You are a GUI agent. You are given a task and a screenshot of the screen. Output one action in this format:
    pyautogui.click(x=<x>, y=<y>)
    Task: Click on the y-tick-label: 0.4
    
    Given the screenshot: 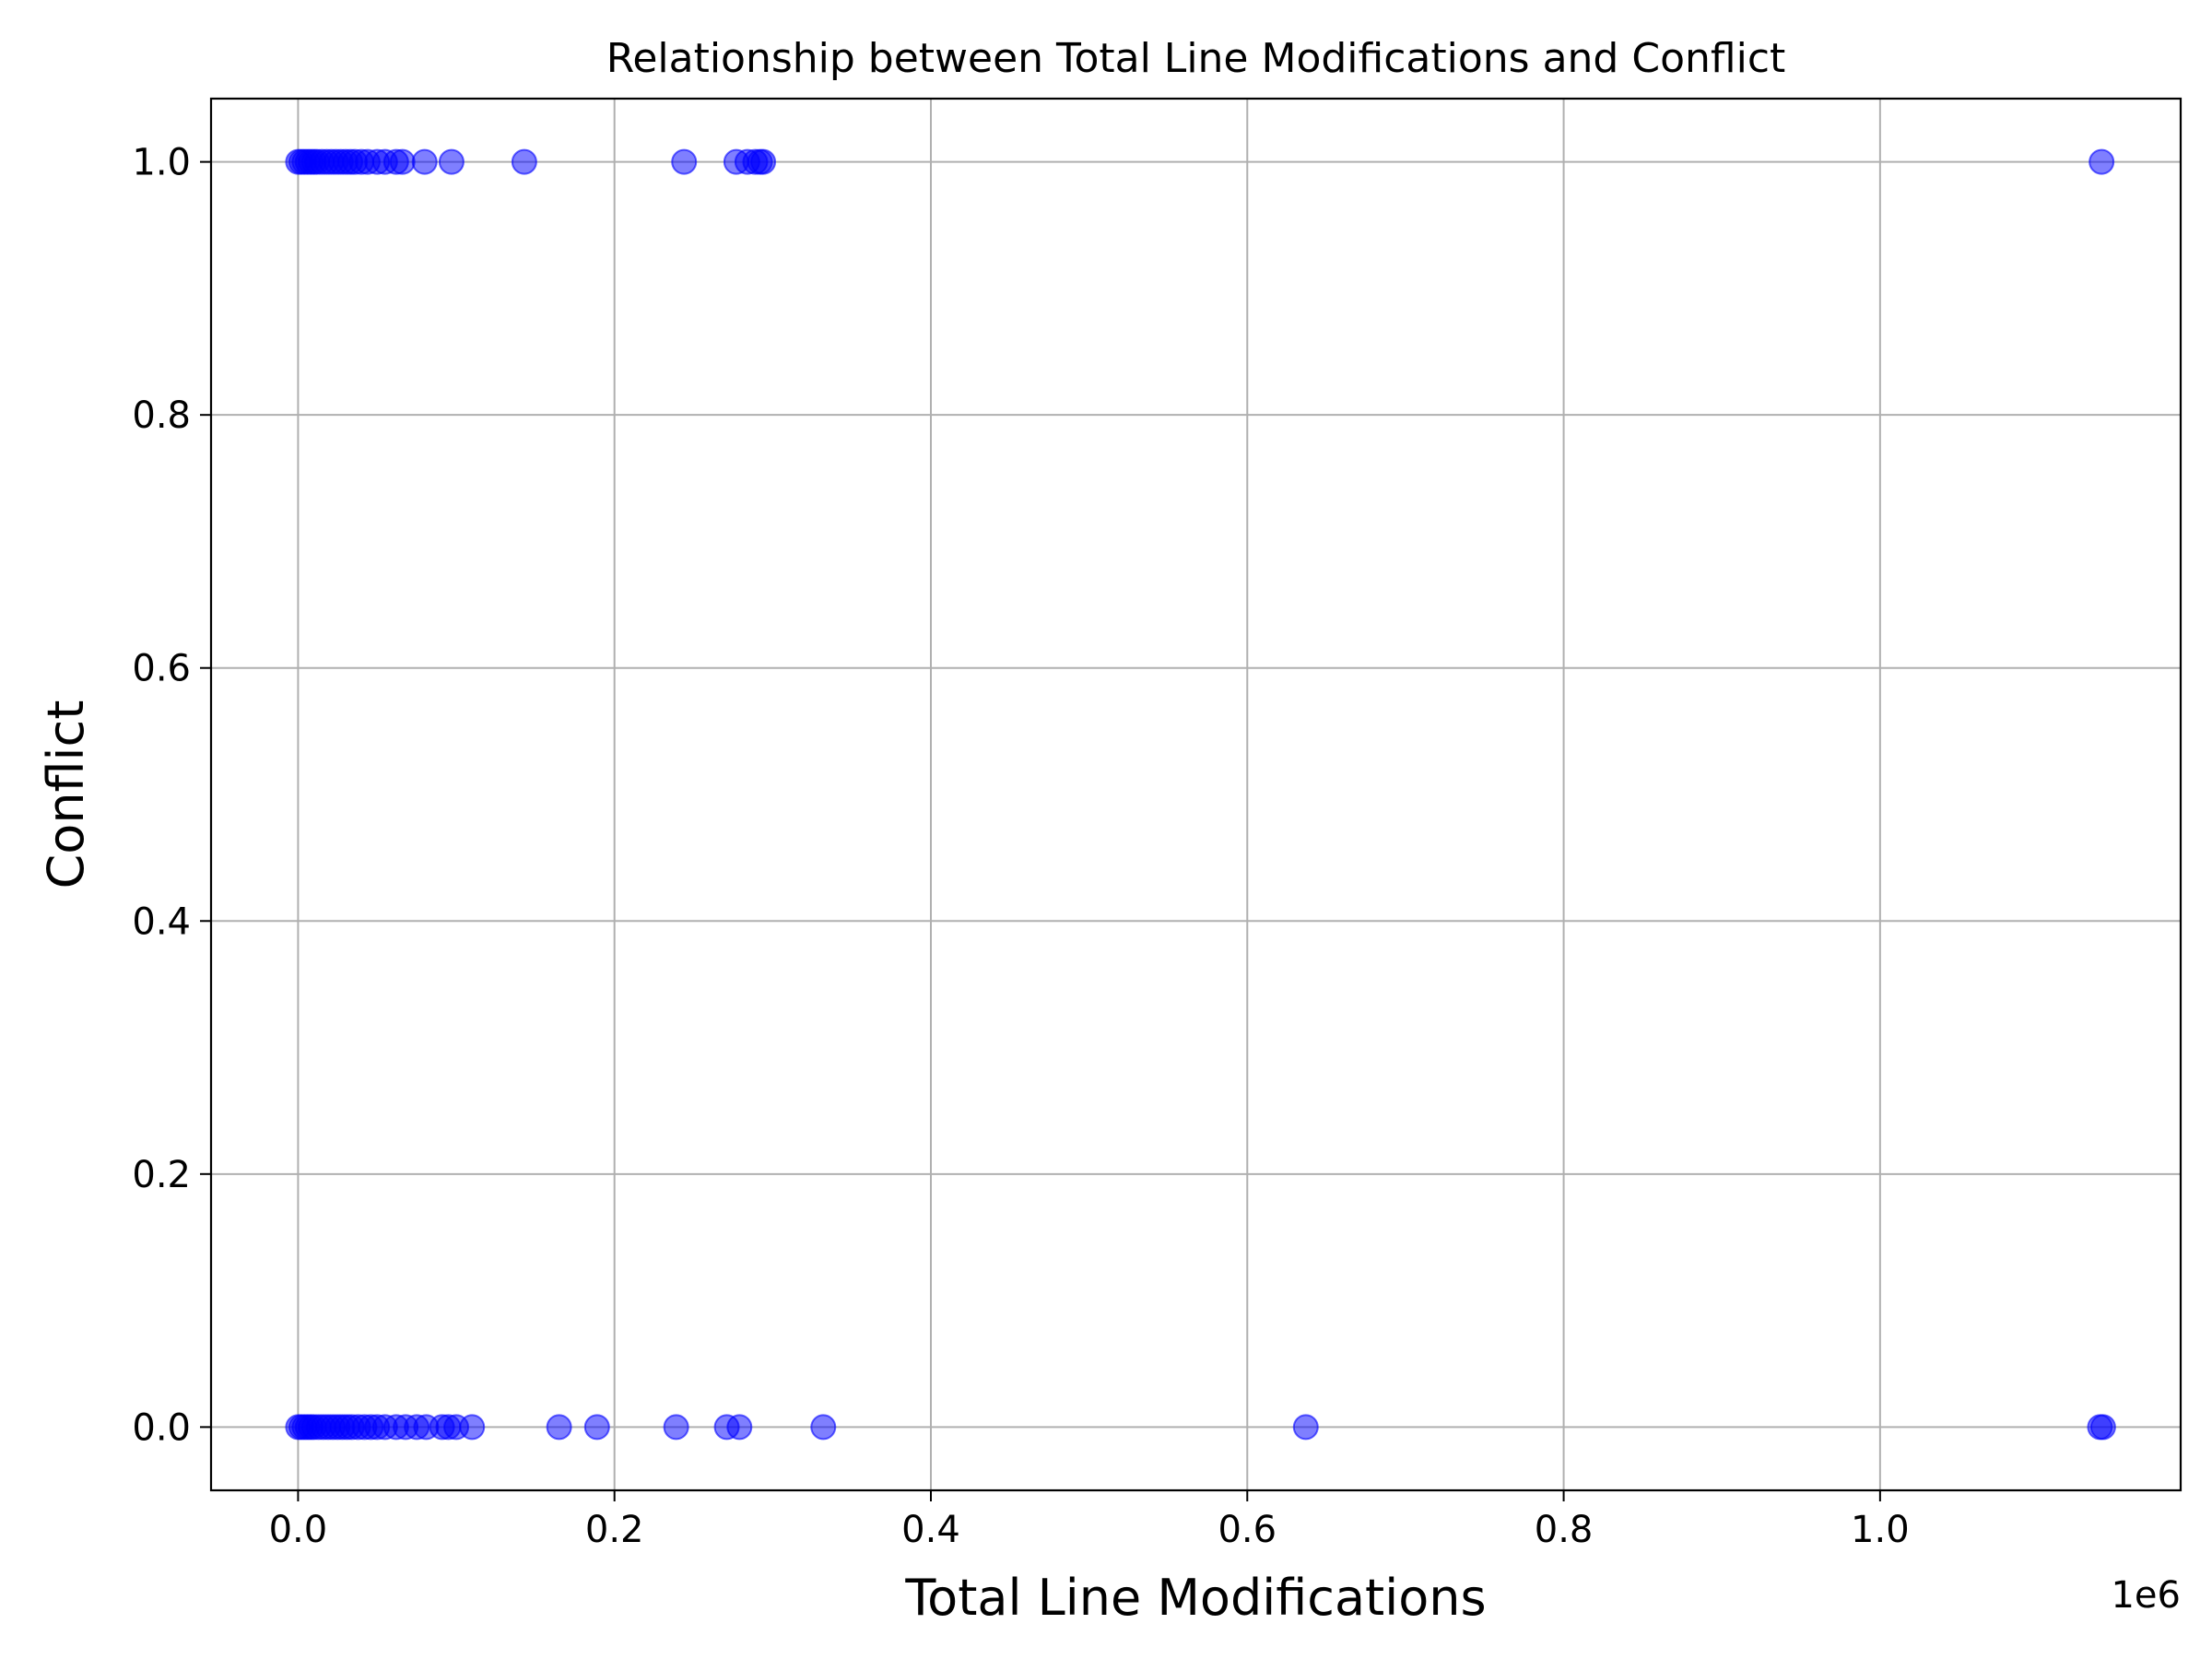 What is the action you would take?
    pyautogui.click(x=161, y=921)
    